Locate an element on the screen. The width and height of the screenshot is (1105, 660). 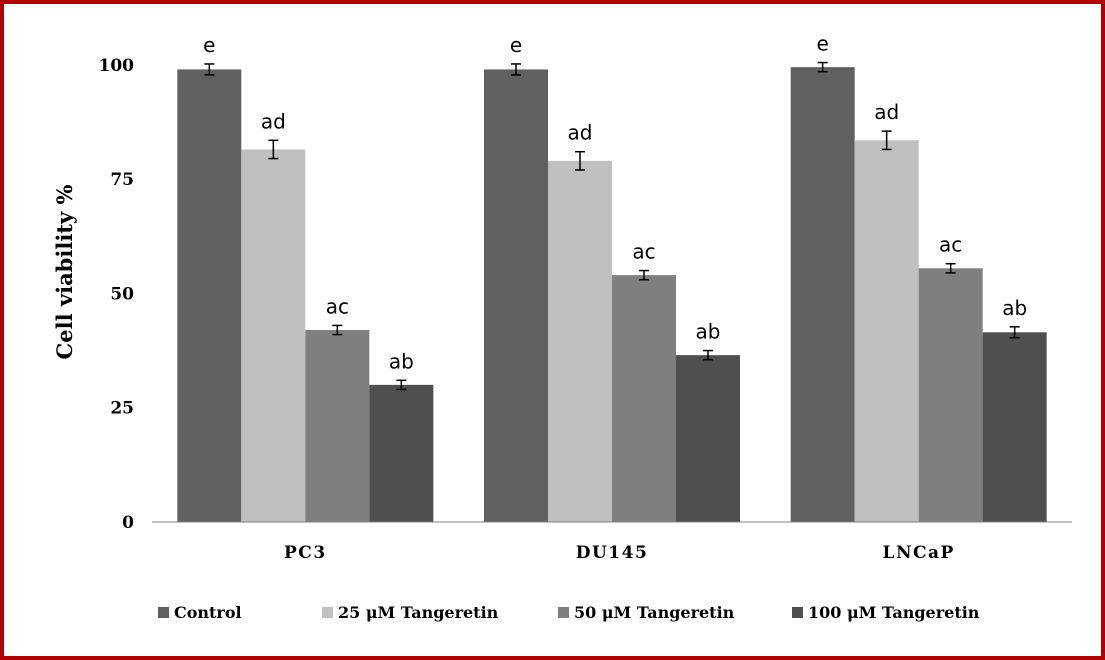
y-tick-label: 25 is located at coordinates (122, 409).